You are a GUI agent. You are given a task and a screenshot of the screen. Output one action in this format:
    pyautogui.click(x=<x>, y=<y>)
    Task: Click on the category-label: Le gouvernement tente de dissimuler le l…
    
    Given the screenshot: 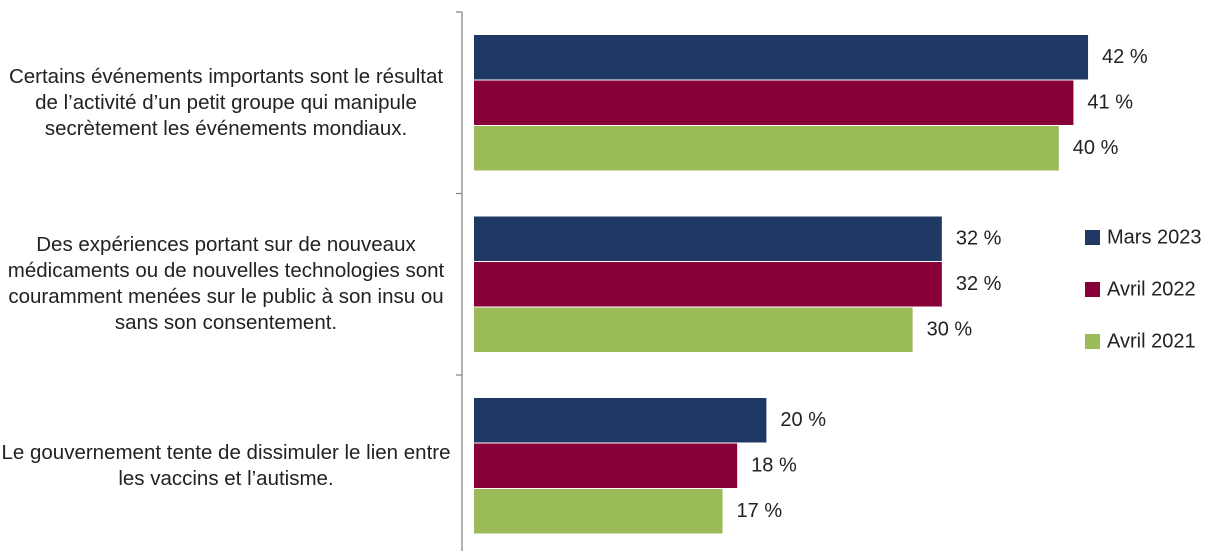 What is the action you would take?
    pyautogui.click(x=226, y=465)
    